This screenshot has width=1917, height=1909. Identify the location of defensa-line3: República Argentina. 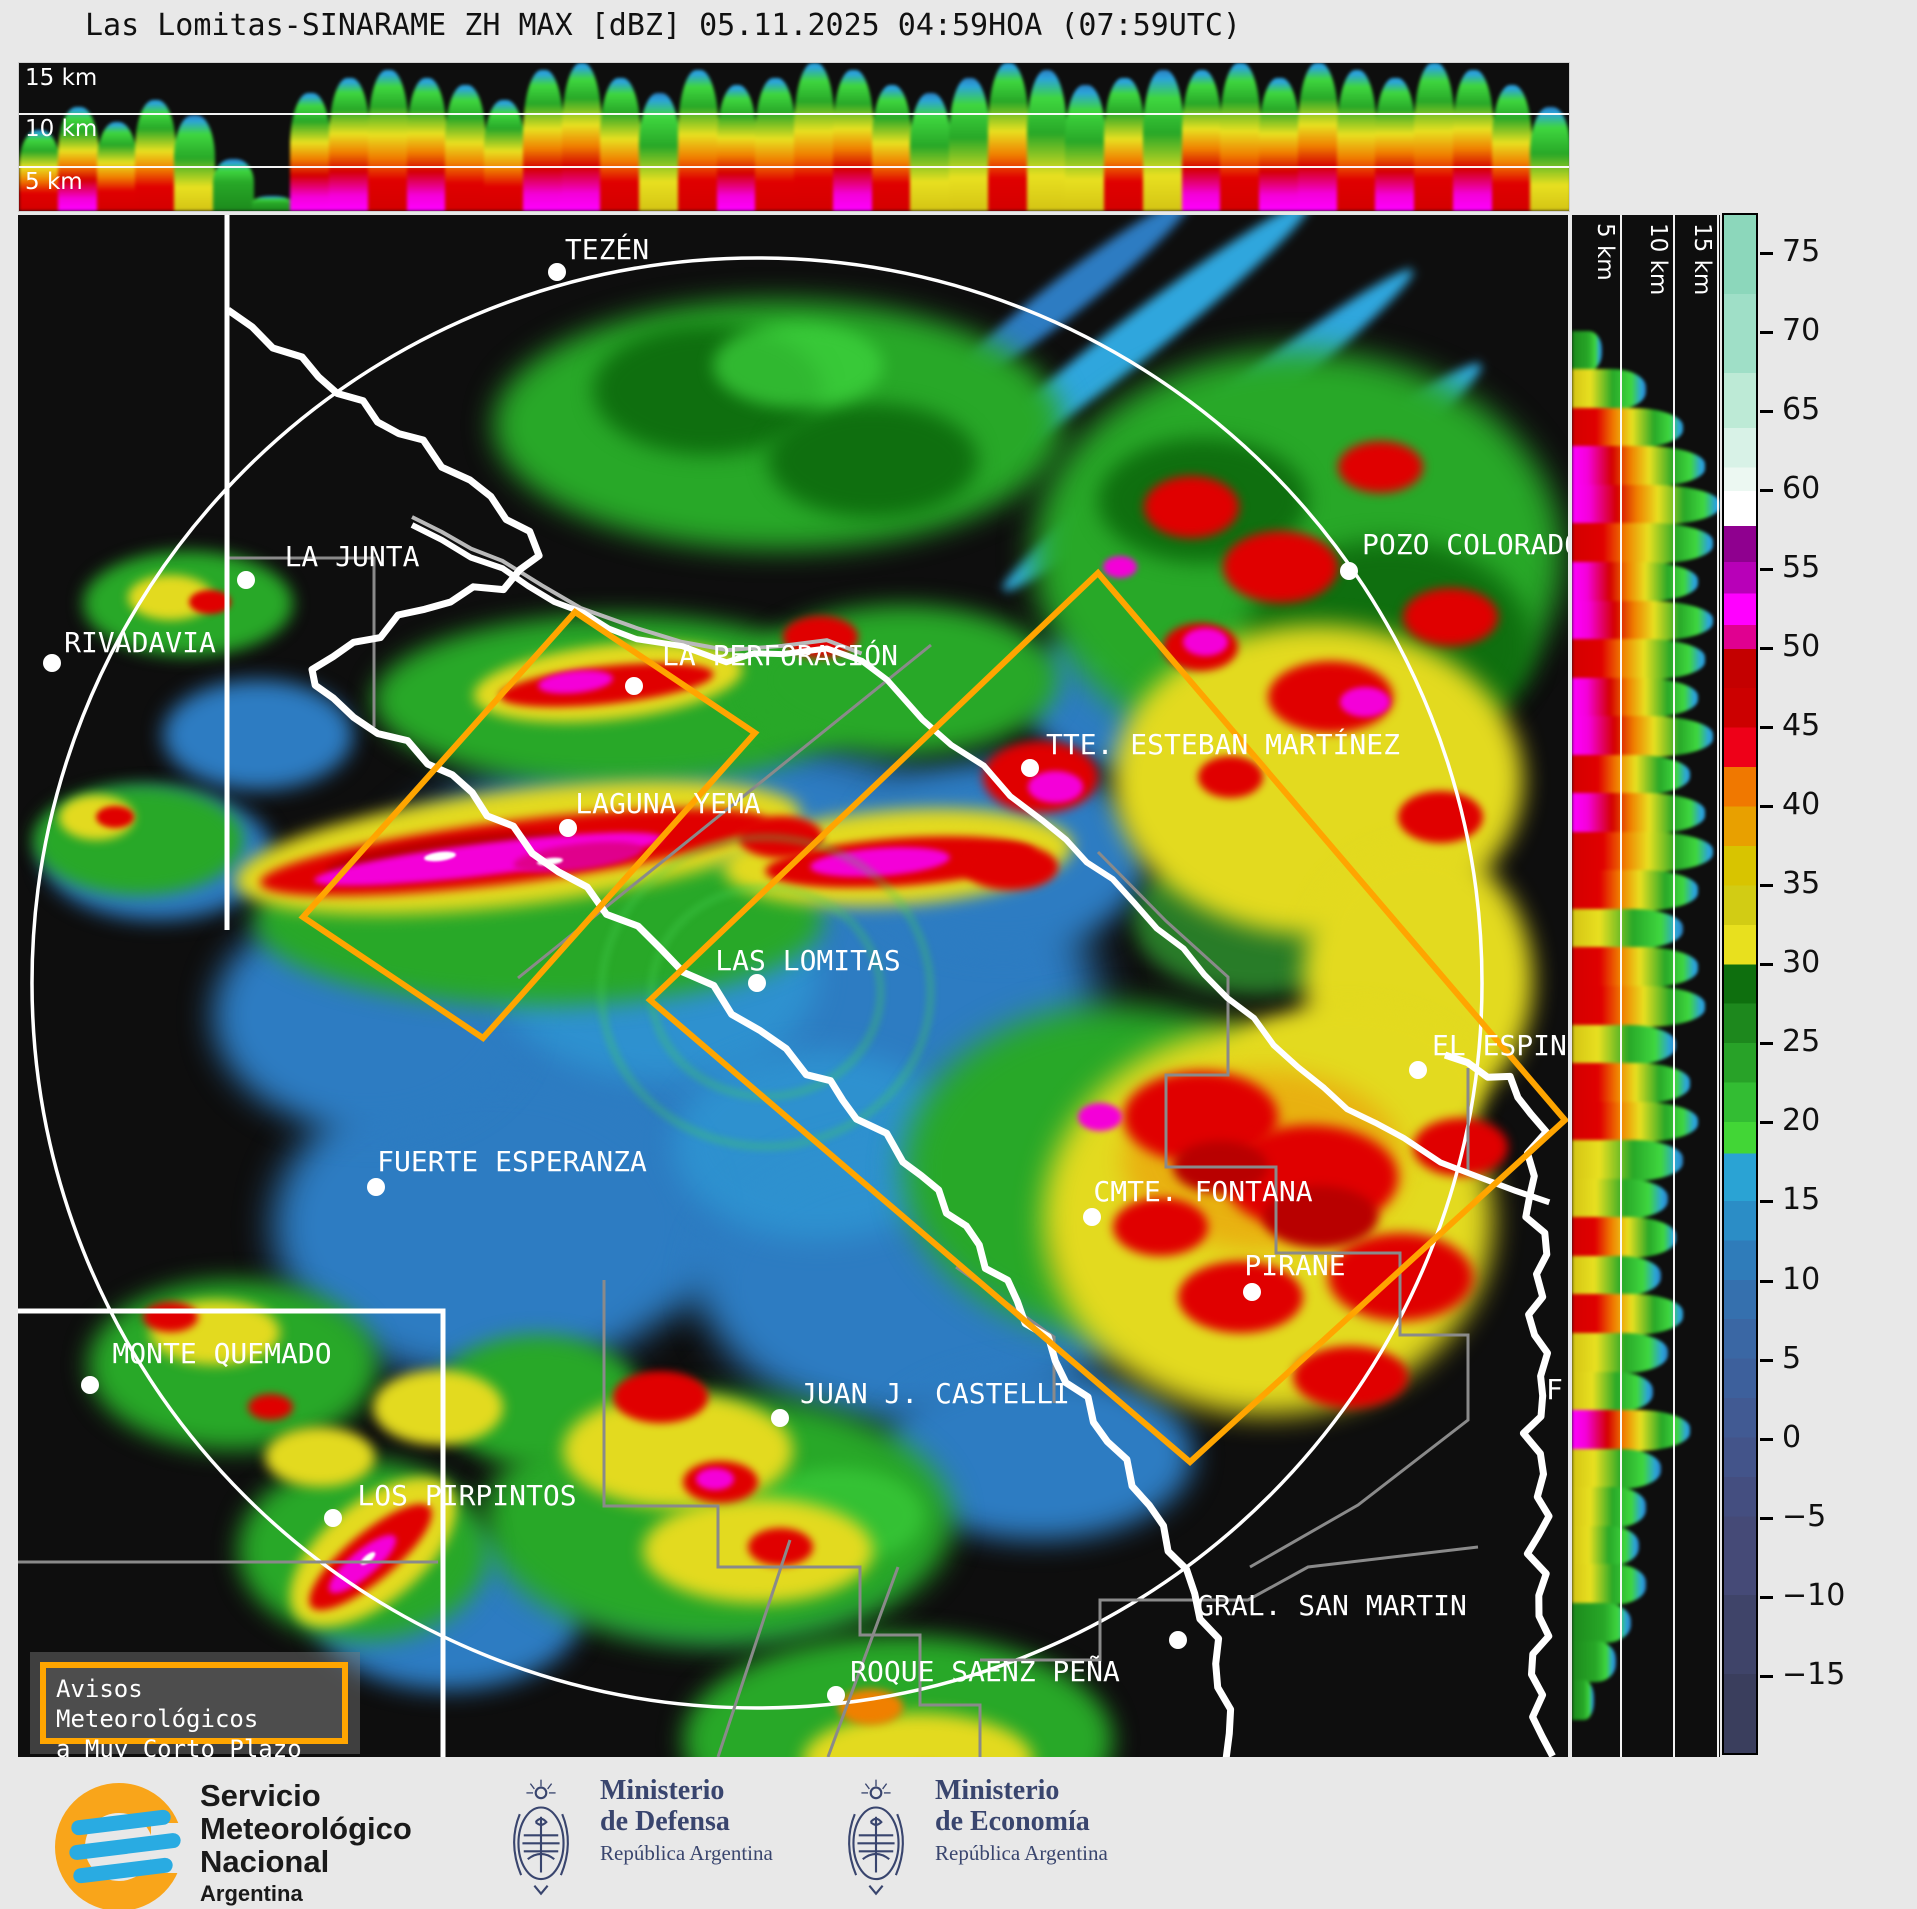
(686, 1853).